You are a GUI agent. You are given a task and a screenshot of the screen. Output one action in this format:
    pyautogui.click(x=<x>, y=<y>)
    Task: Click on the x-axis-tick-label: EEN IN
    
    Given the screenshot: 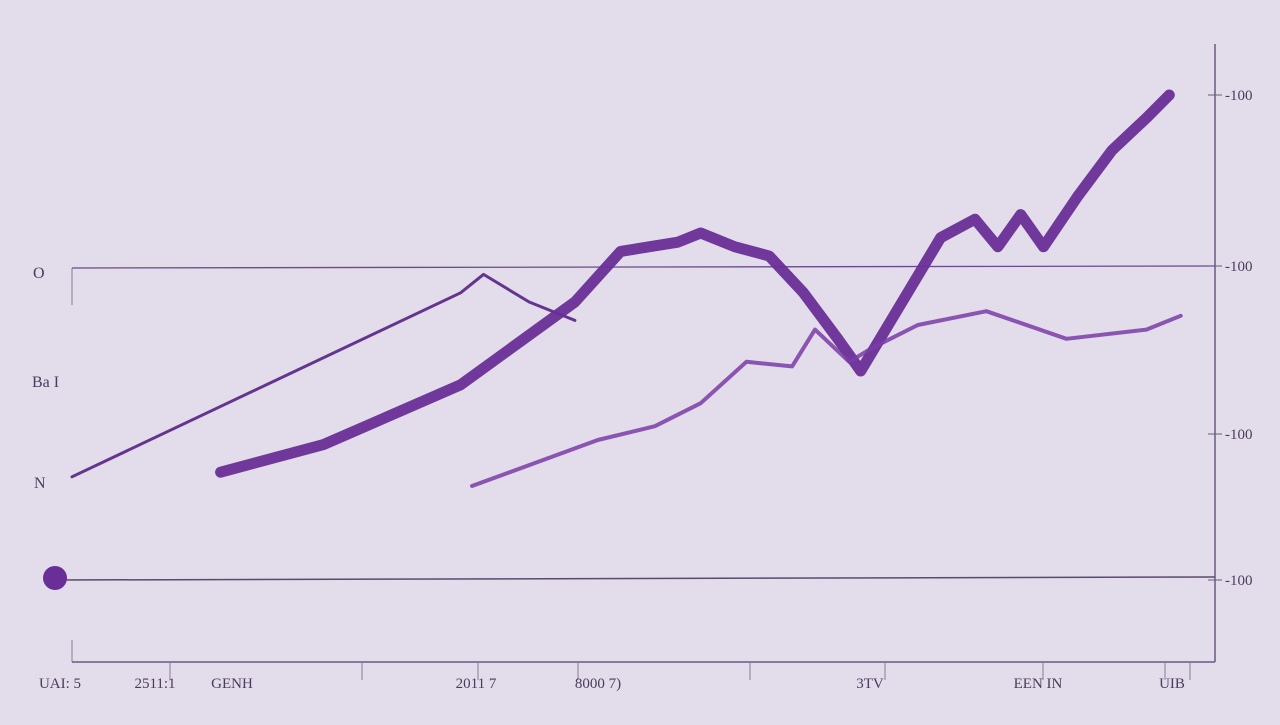 What is the action you would take?
    pyautogui.click(x=1038, y=684)
    